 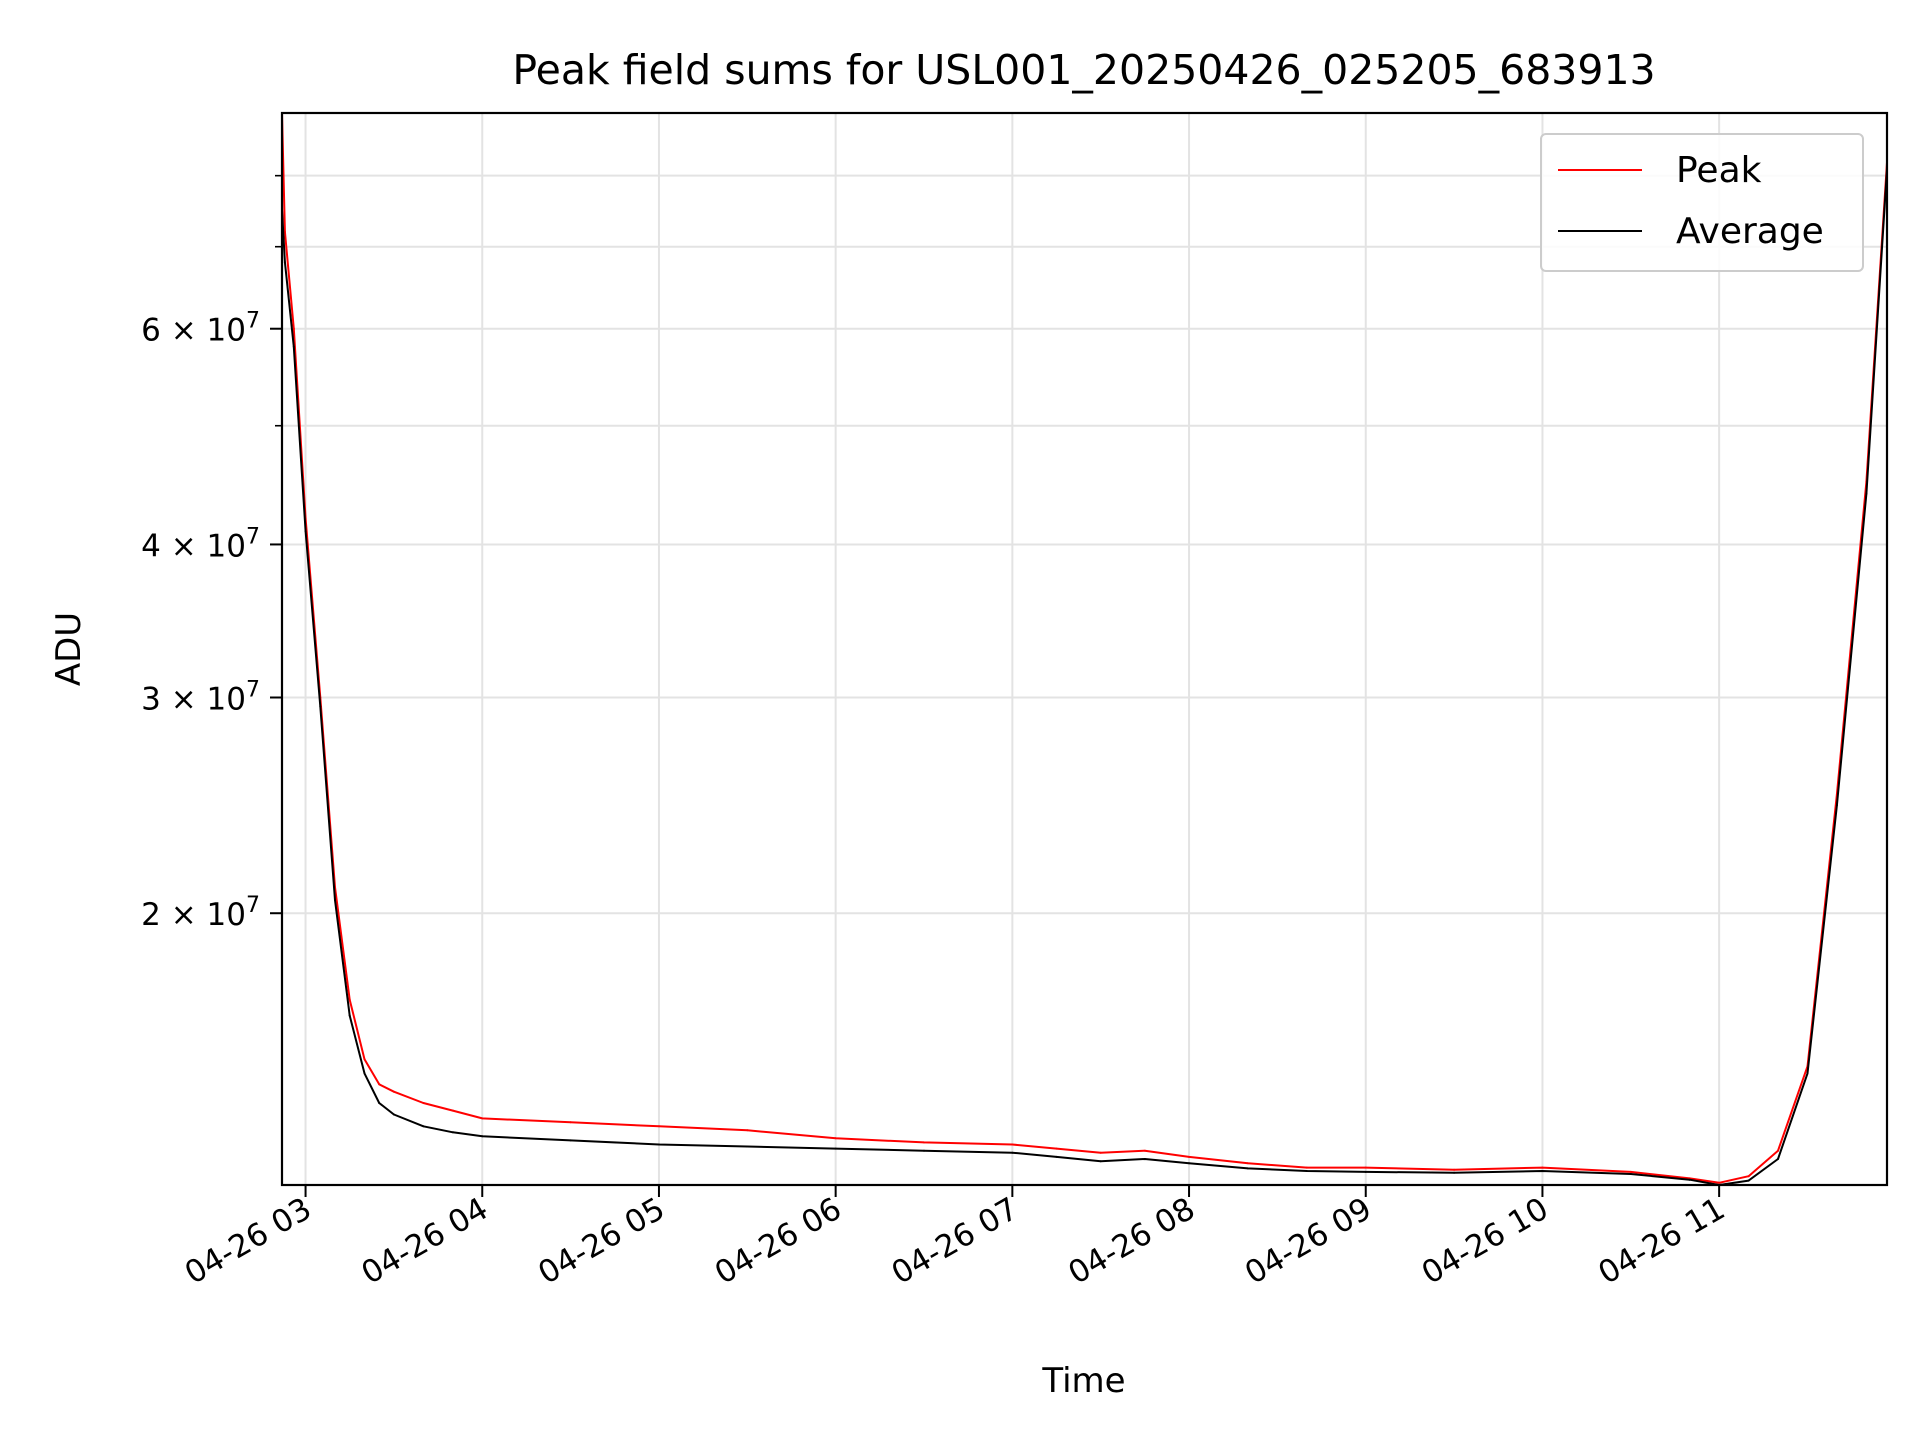 I want to click on legend-box, so click(x=1702, y=202).